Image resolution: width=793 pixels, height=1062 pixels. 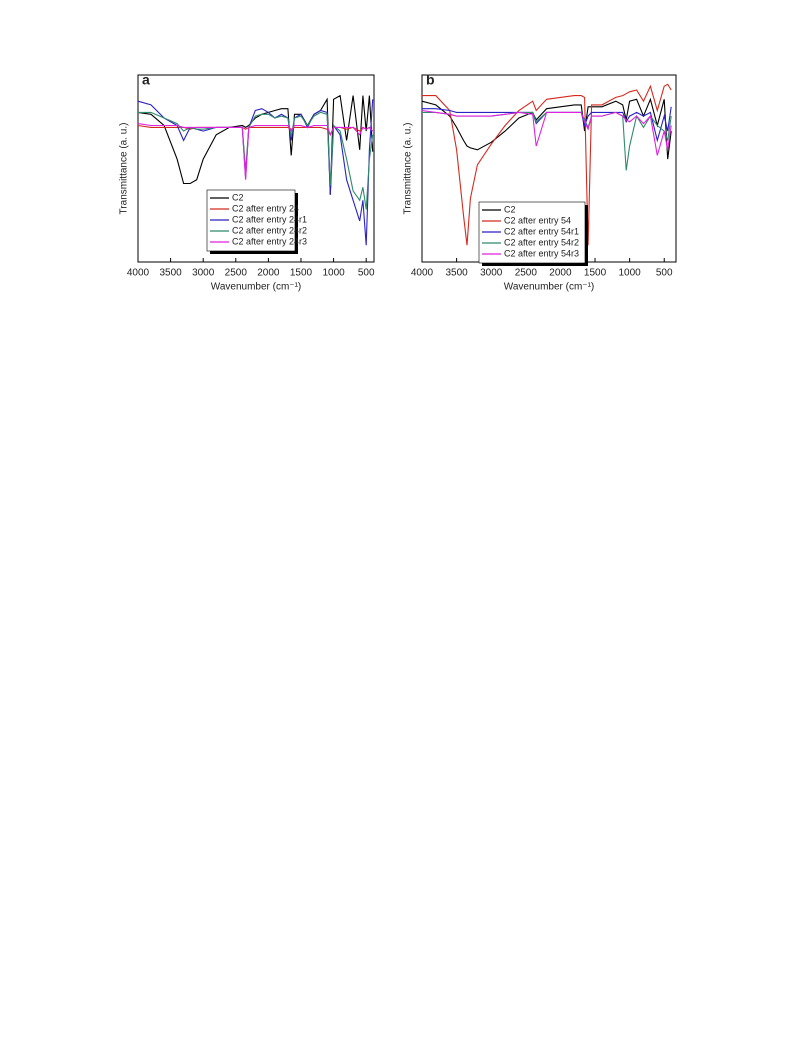 I want to click on panel-label: a, so click(x=146, y=80).